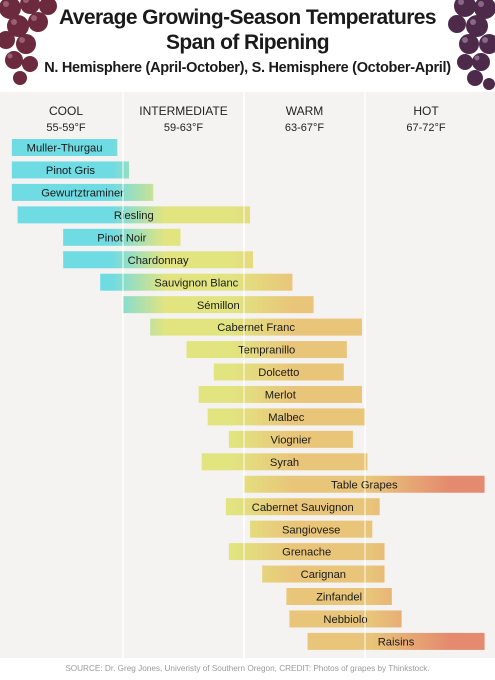 This screenshot has width=495, height=680. I want to click on bar-muller-thurgau: Muller-Thurgau, so click(64, 147).